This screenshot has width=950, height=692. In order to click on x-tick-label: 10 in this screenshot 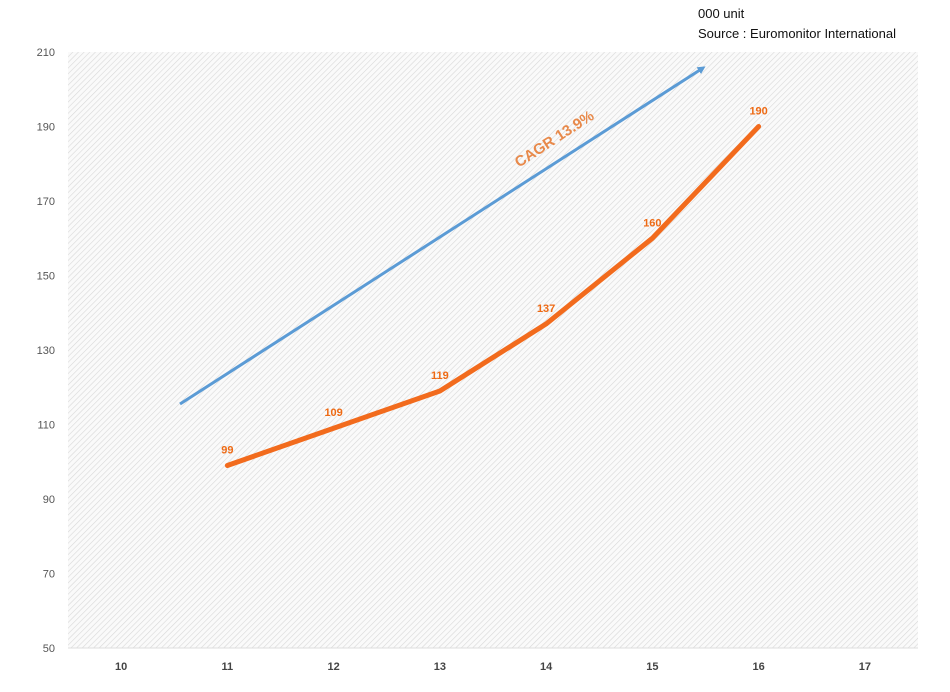, I will do `click(121, 667)`.